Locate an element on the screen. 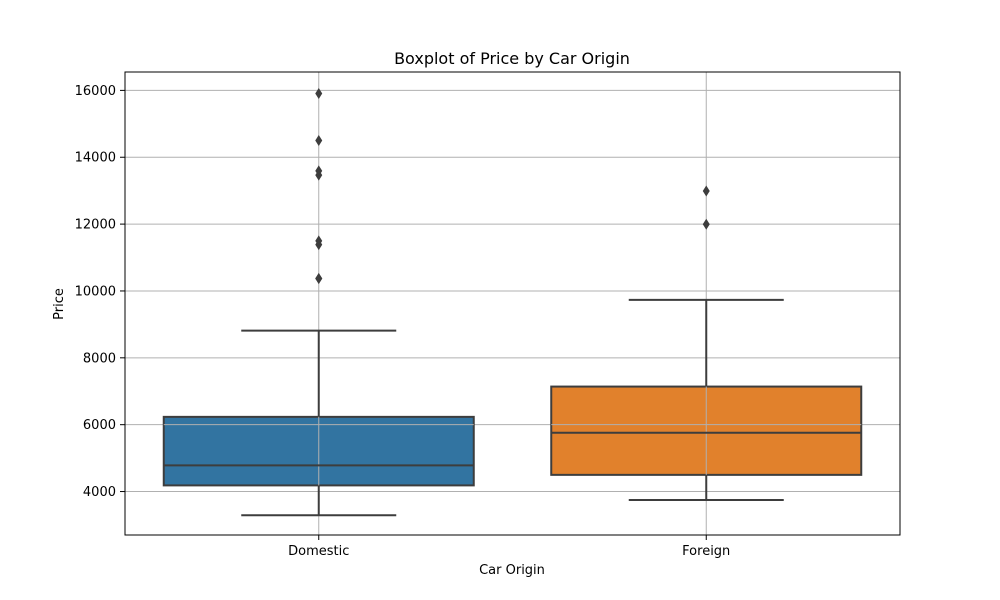 This screenshot has height=600, width=1000. y-tick-label: 14000 is located at coordinates (95, 158).